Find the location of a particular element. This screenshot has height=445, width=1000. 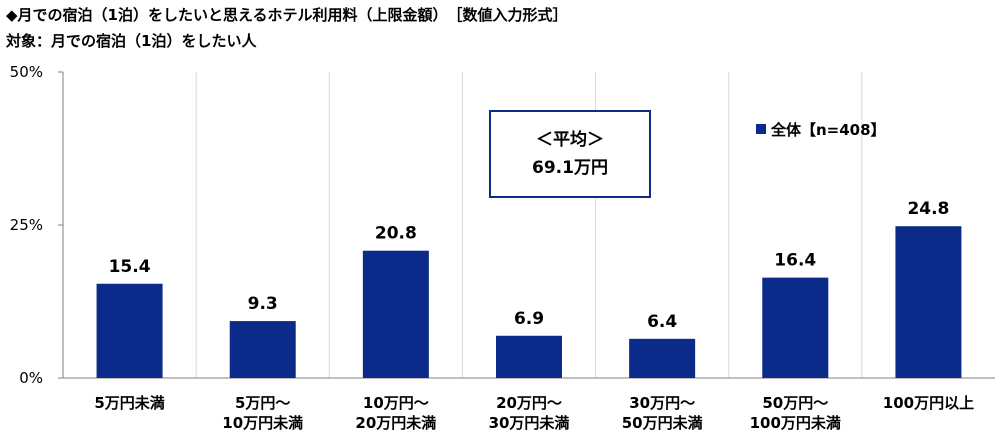

average-box: ＜平均＞ 69.1万円 is located at coordinates (570, 154).